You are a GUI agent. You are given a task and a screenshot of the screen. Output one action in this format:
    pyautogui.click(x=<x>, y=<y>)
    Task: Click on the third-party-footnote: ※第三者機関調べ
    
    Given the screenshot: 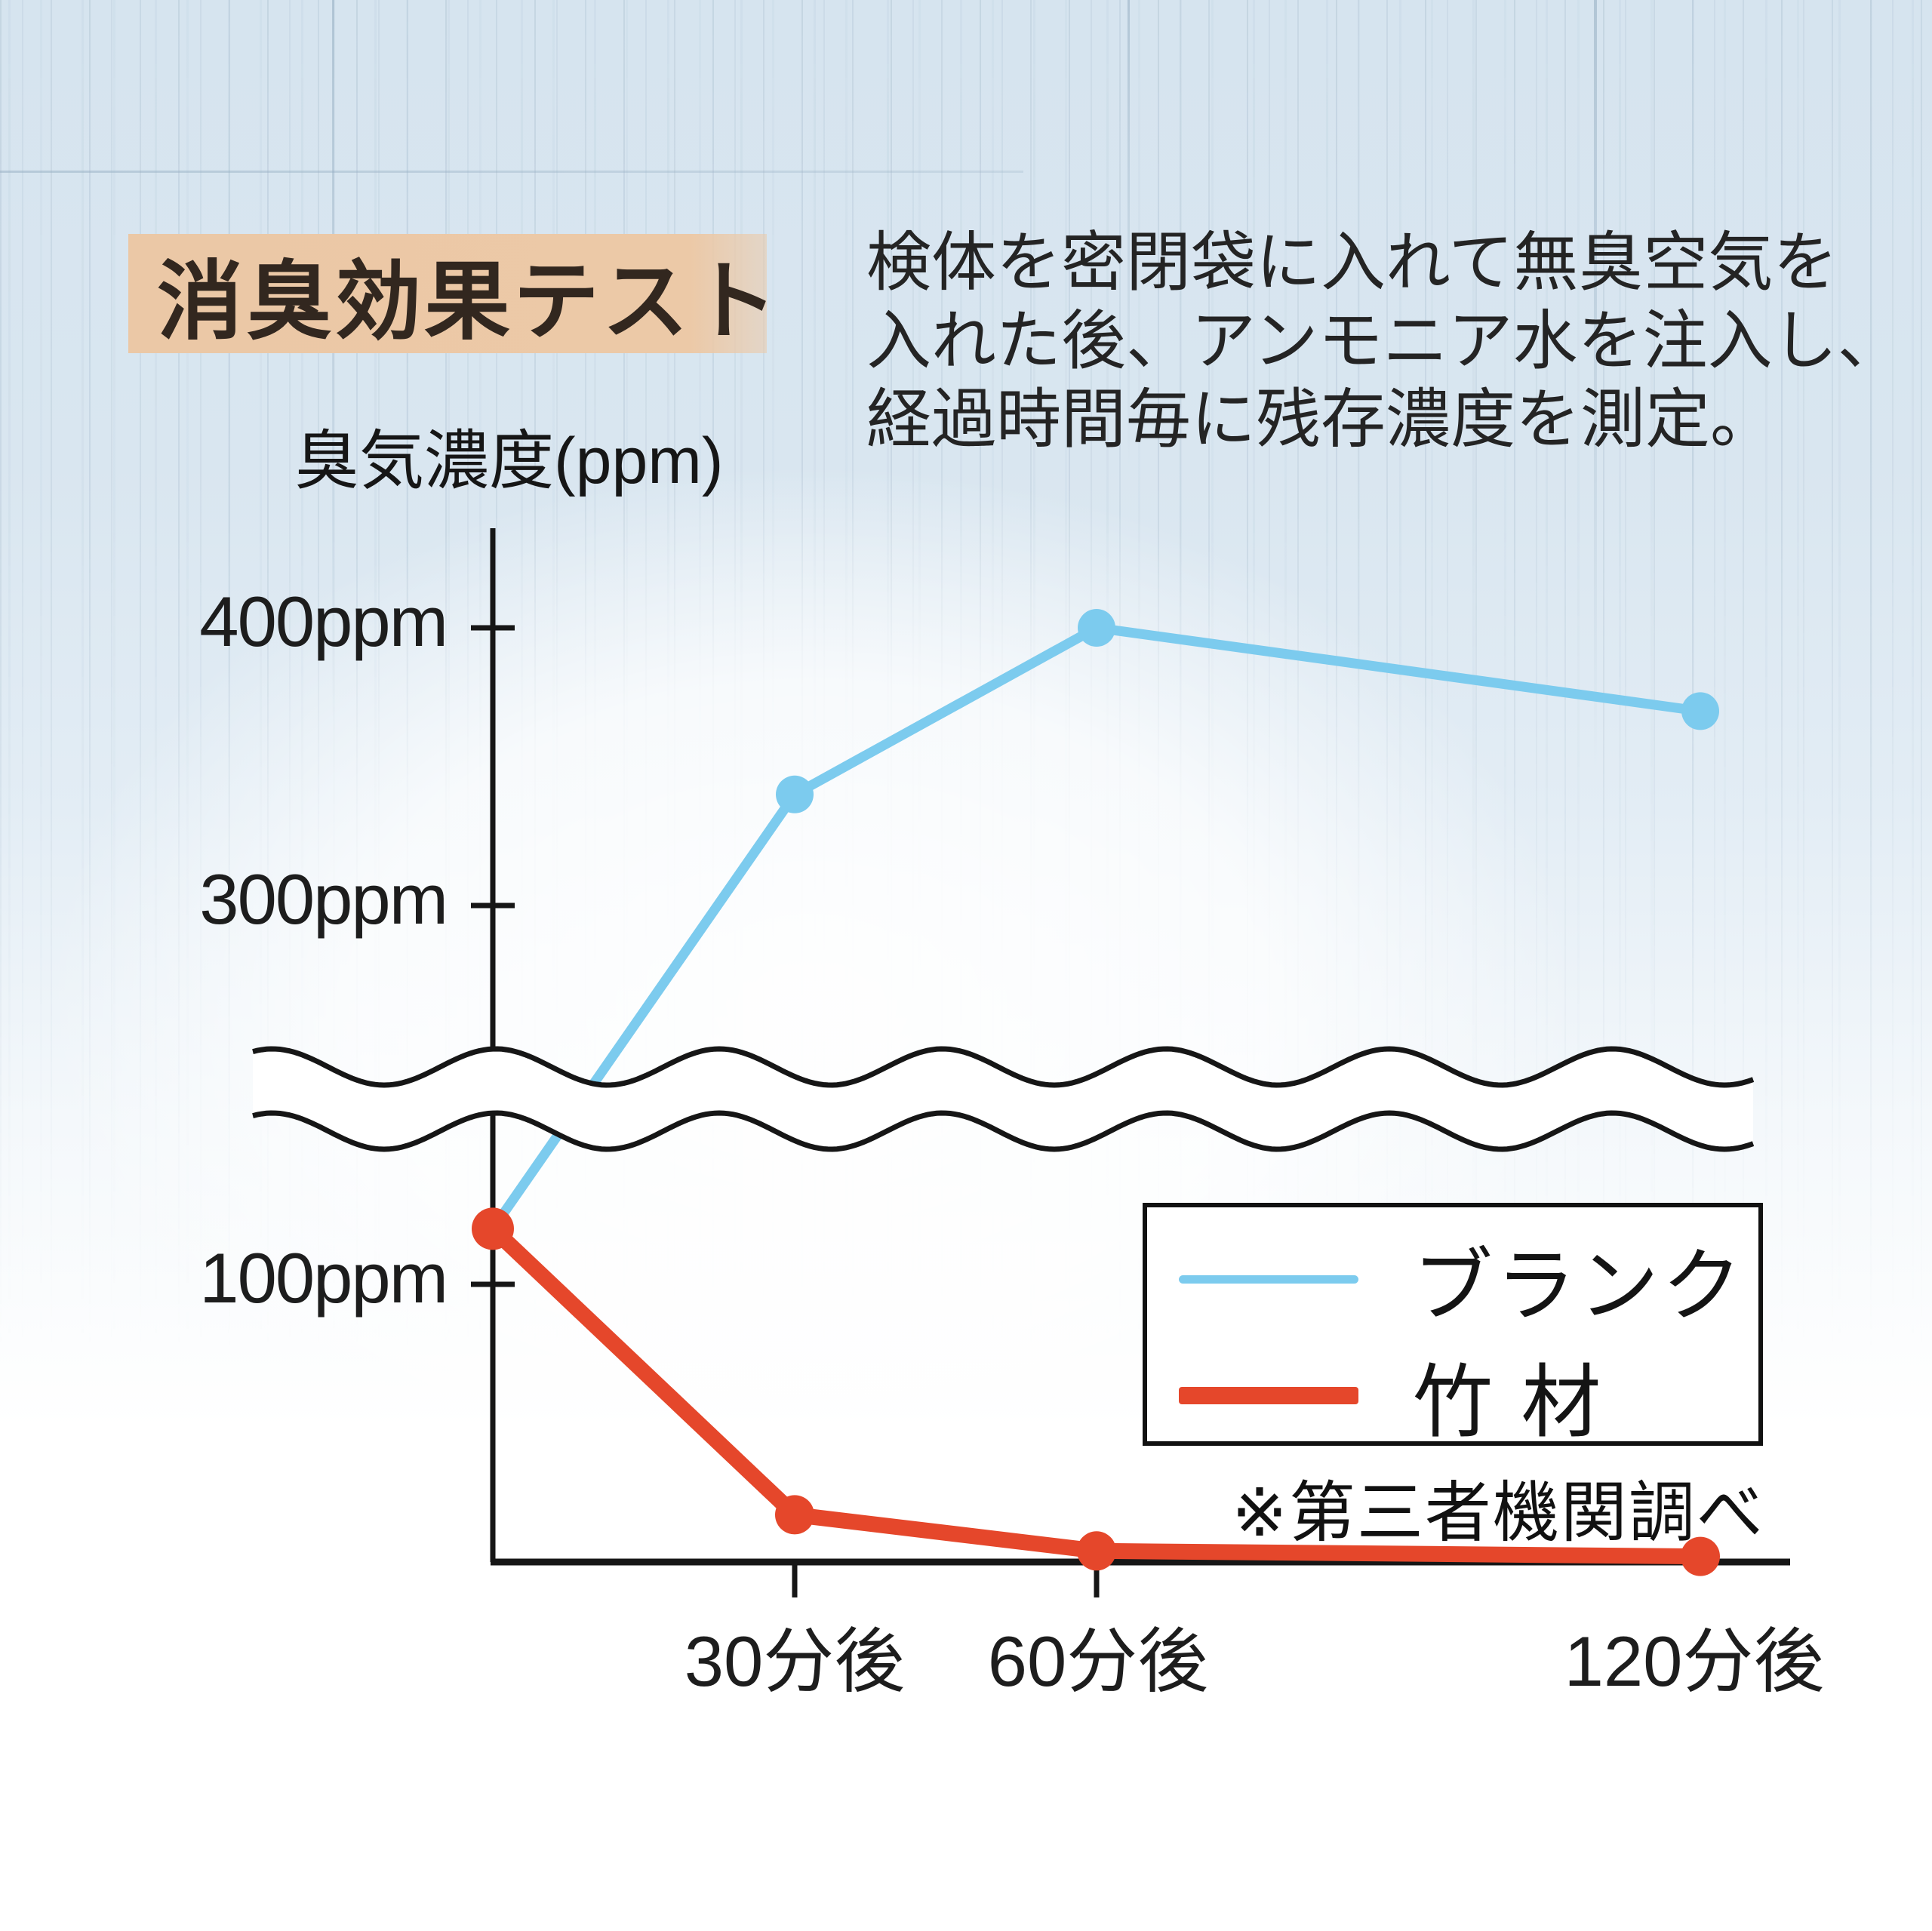 What is the action you would take?
    pyautogui.click(x=1498, y=1513)
    